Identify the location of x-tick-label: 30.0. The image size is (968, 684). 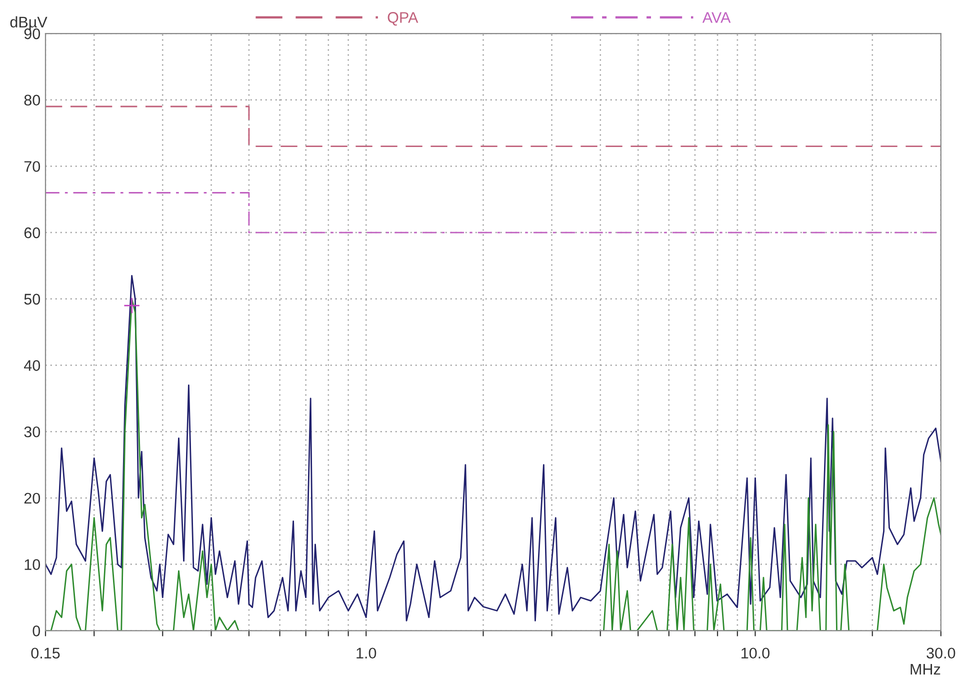
(941, 653).